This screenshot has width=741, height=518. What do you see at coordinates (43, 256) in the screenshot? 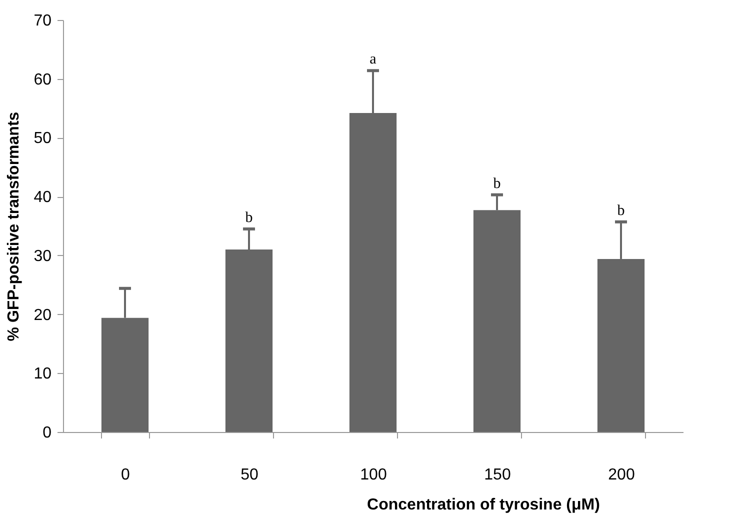
I see `y-tick-label: 30` at bounding box center [43, 256].